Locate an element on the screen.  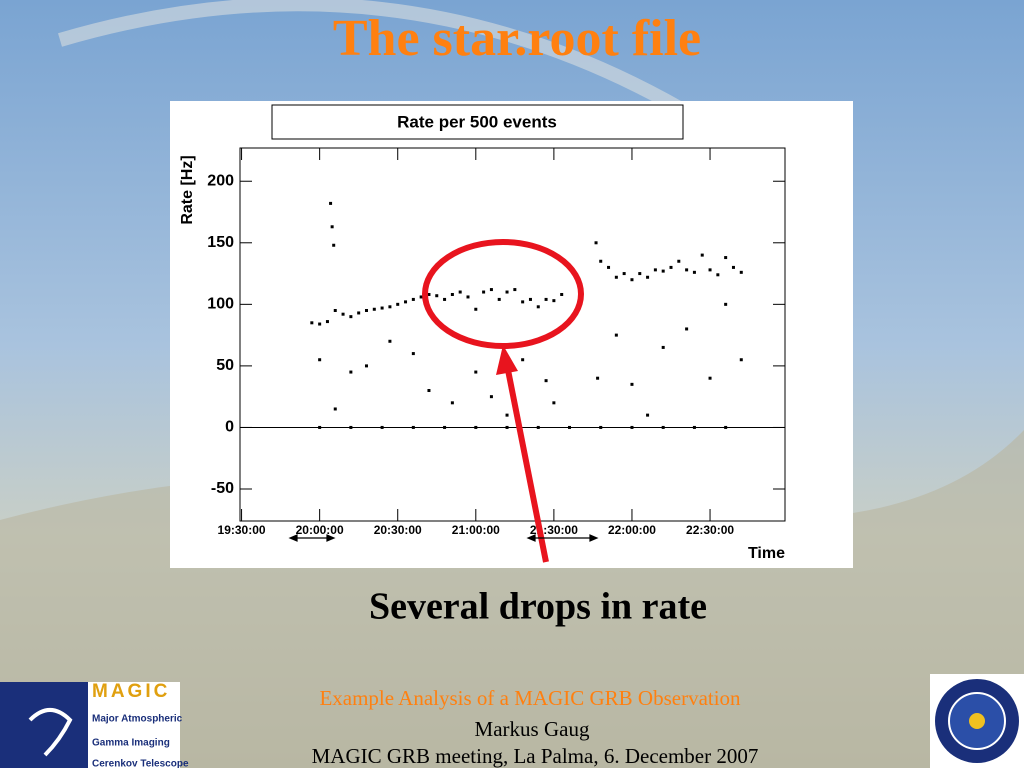
slide-title: The star.root file is located at coordinates (517, 38).